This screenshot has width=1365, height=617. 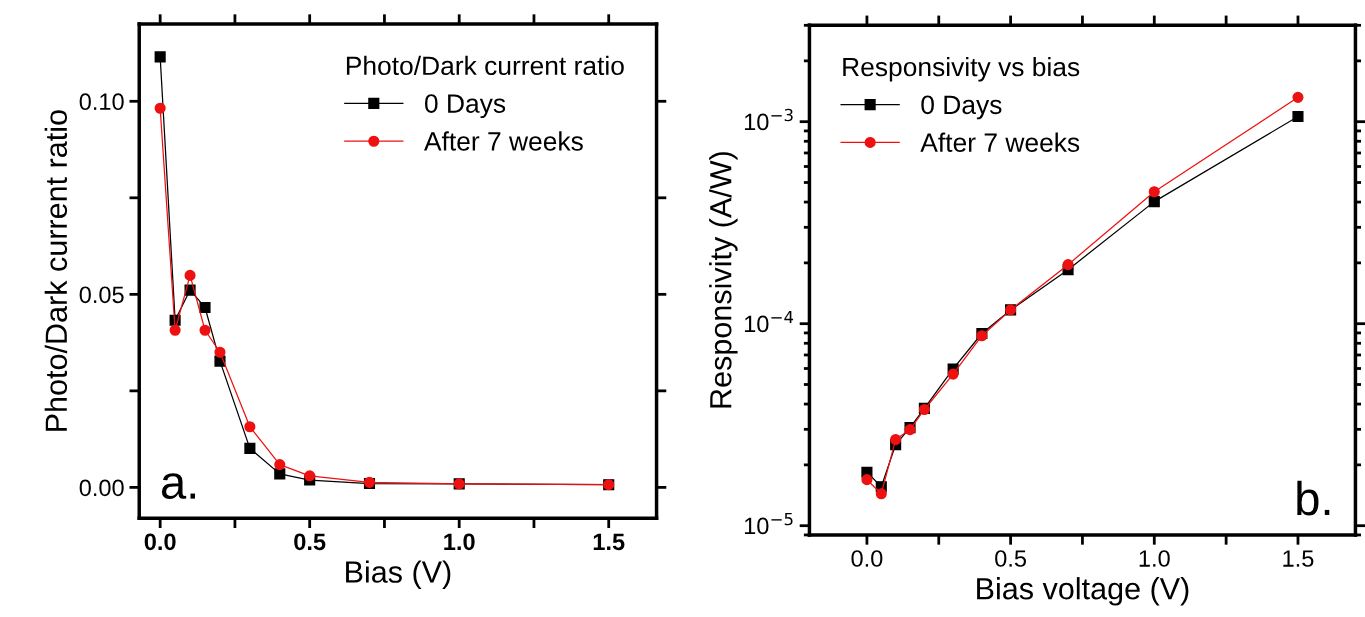 What do you see at coordinates (398, 574) in the screenshot?
I see `x-axis-title: Bias (V)` at bounding box center [398, 574].